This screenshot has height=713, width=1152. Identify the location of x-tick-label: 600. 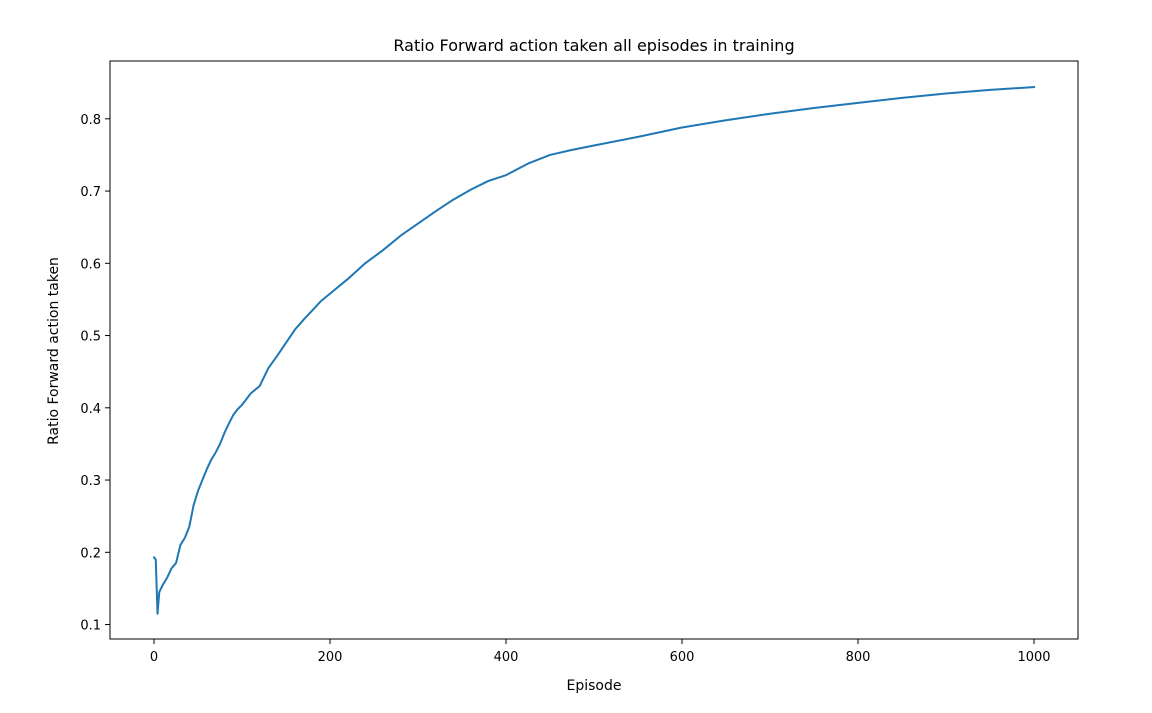
(682, 657).